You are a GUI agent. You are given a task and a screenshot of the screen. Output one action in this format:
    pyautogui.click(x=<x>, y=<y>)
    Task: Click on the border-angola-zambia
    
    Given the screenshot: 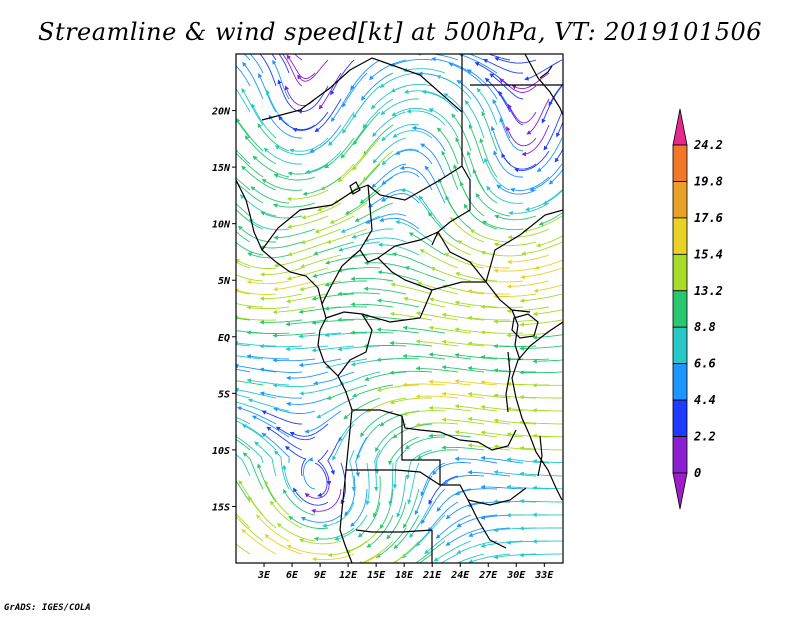 What is the action you would take?
    pyautogui.click(x=464, y=461)
    